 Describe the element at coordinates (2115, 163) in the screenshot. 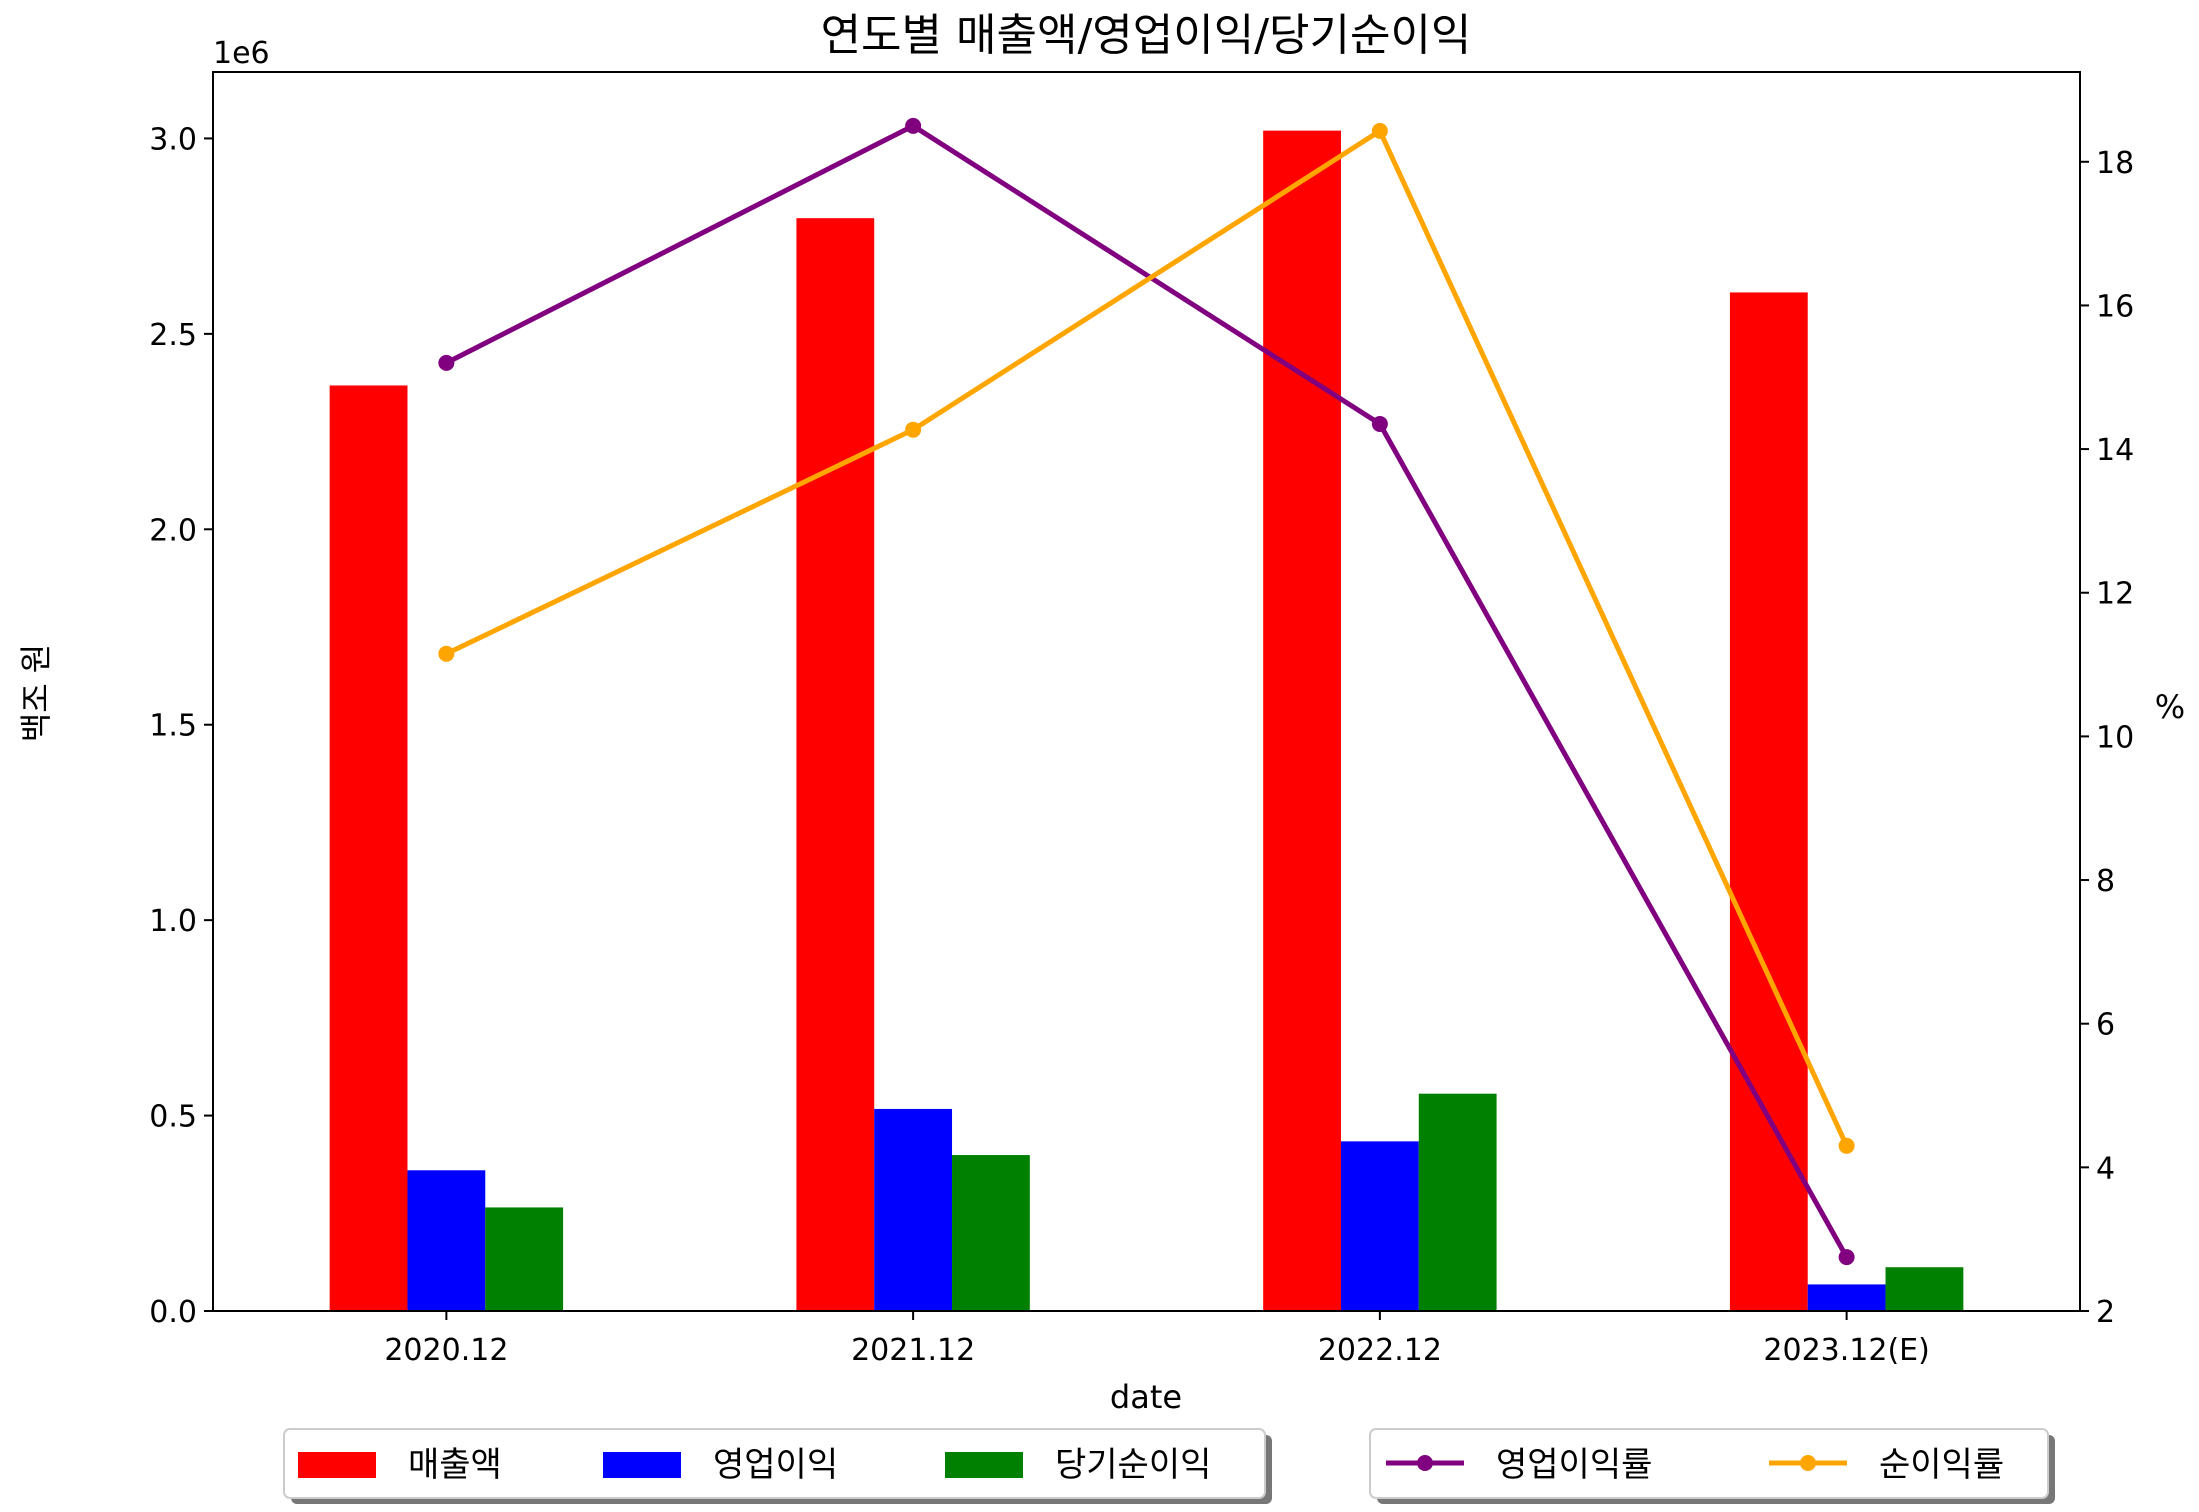

I see `y-tick-label-right: 18` at that location.